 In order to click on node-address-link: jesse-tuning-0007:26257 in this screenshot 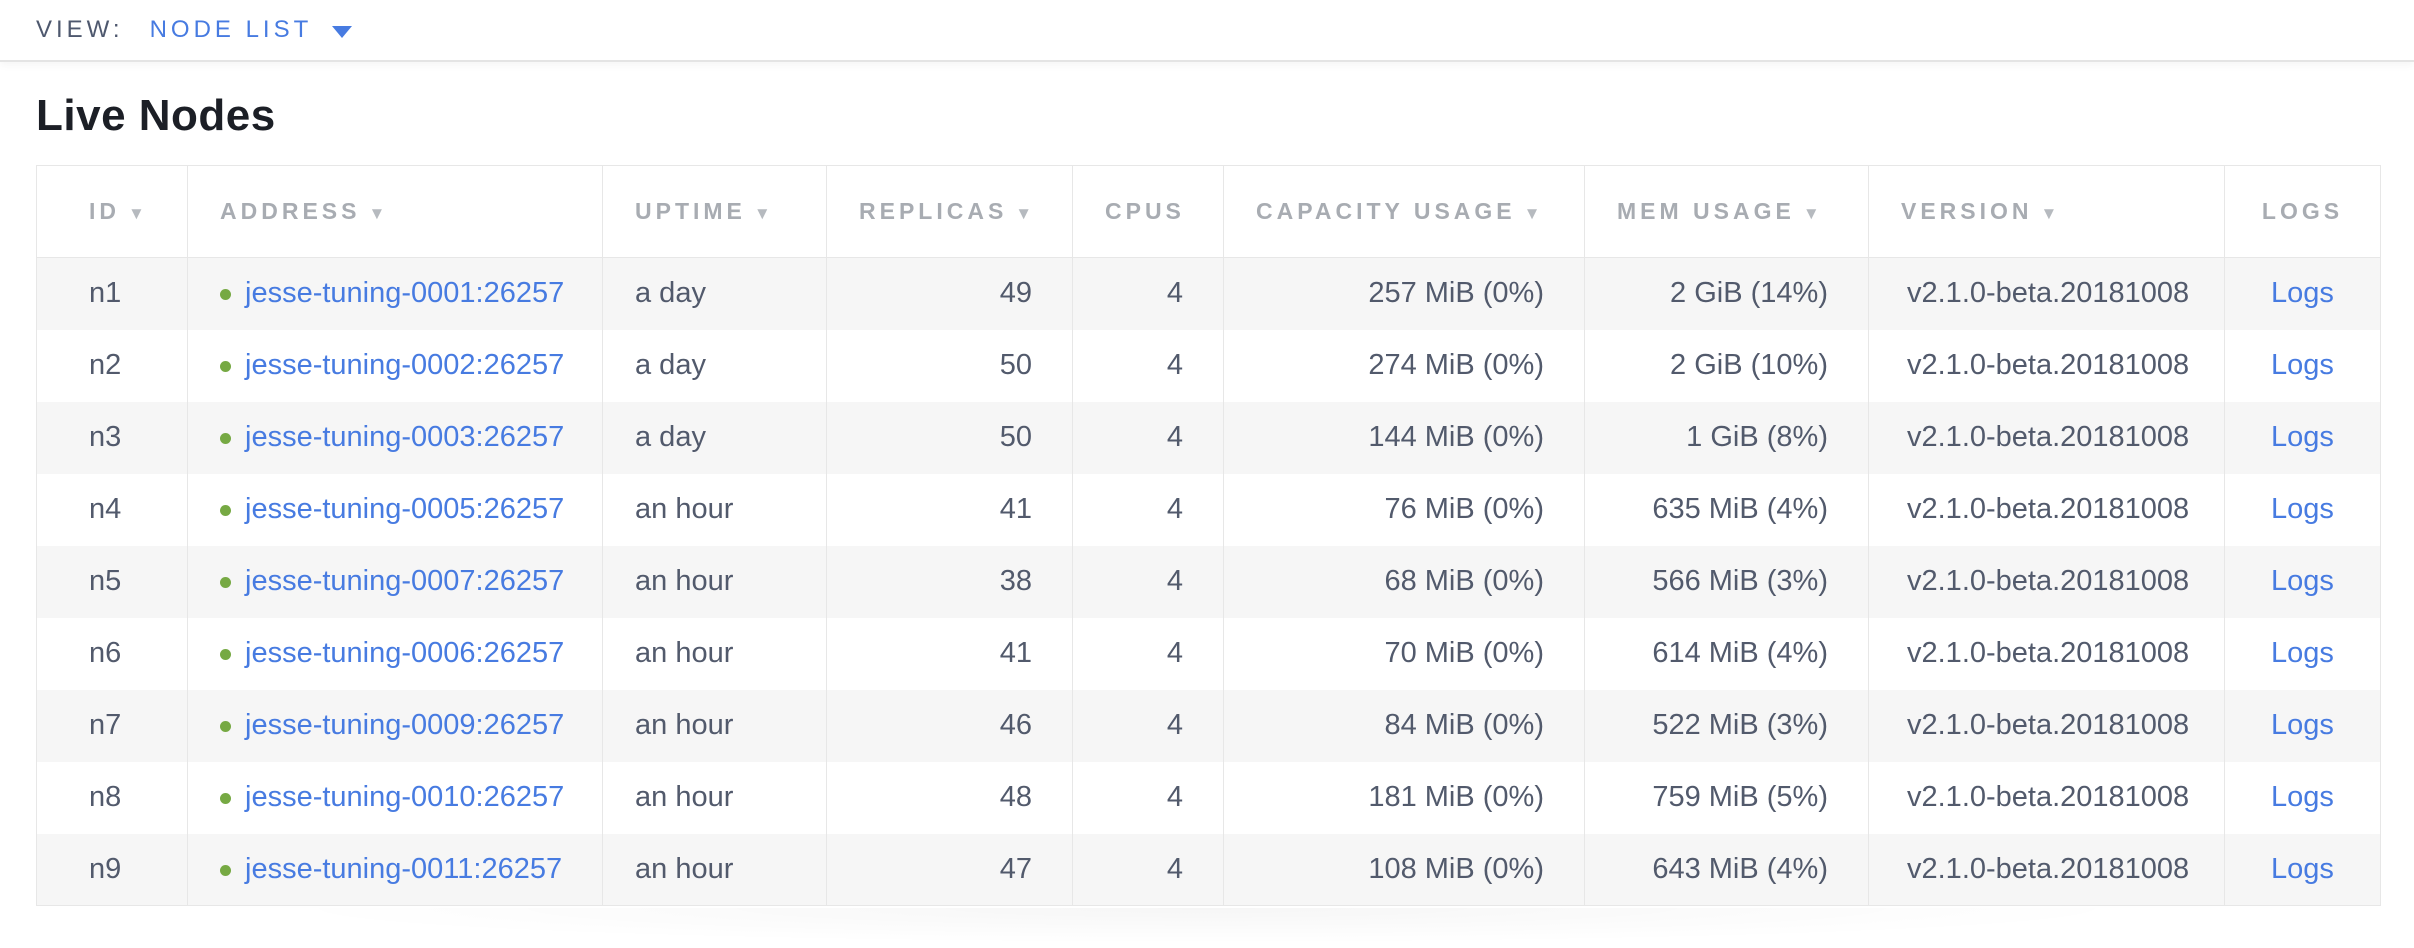, I will do `click(405, 581)`.